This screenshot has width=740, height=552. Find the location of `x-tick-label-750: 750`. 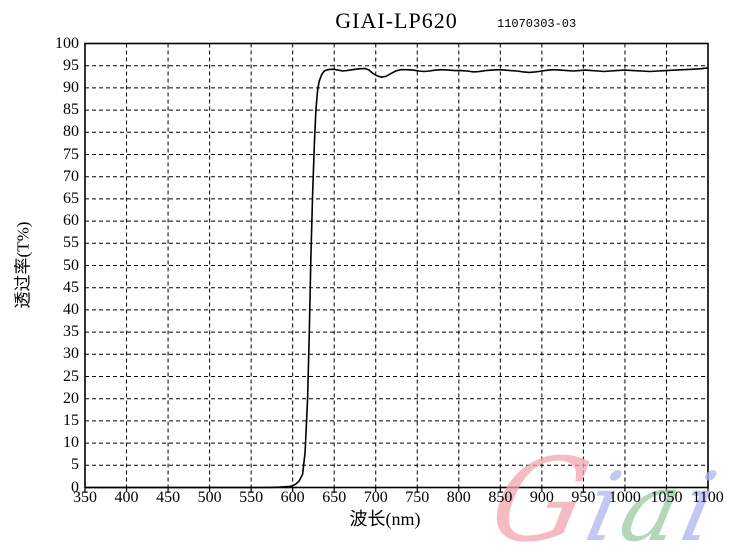

x-tick-label-750: 750 is located at coordinates (417, 497).